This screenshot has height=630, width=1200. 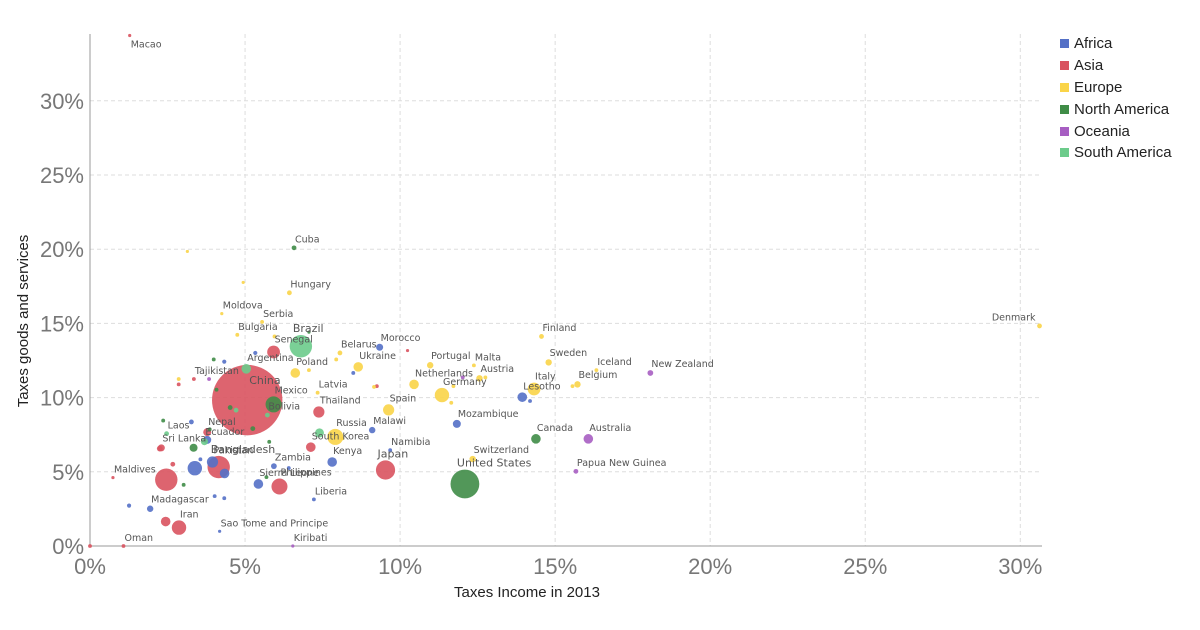 What do you see at coordinates (284, 407) in the screenshot?
I see `point-label: Bolivia` at bounding box center [284, 407].